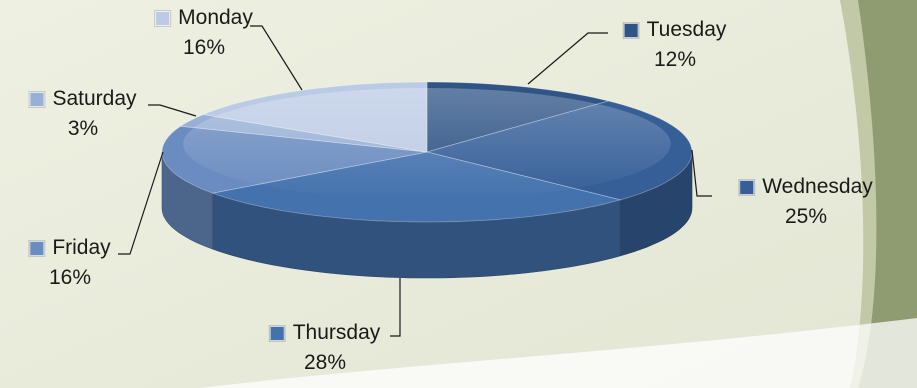 The image size is (917, 388). Describe the element at coordinates (686, 29) in the screenshot. I see `label-category: Tuesday` at that location.